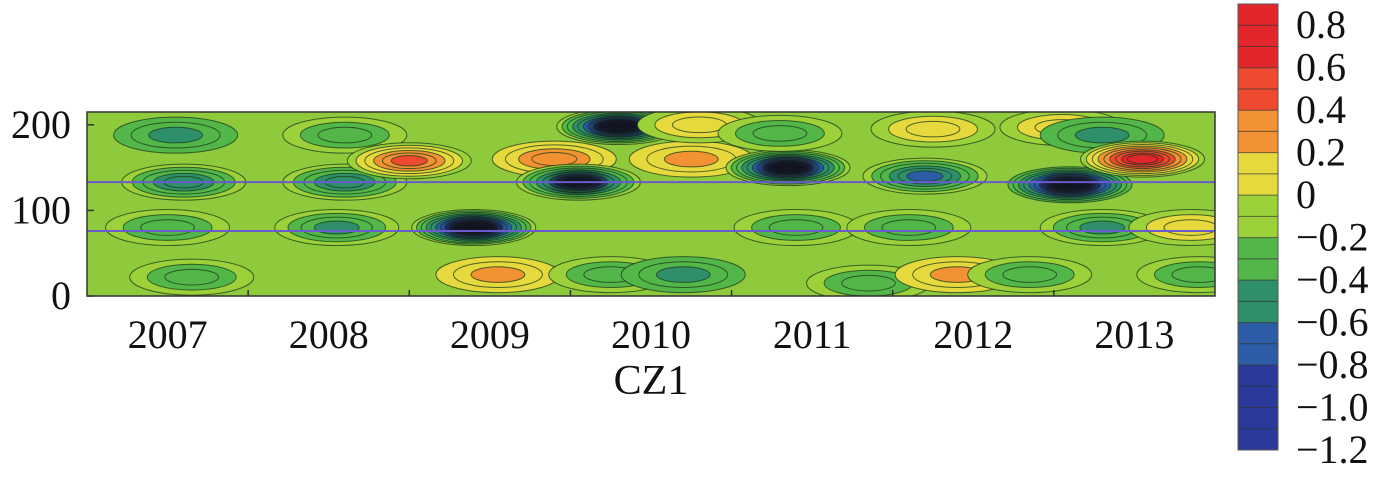  Describe the element at coordinates (1321, 67) in the screenshot. I see `colorbar-tick-label: 0.6` at that location.